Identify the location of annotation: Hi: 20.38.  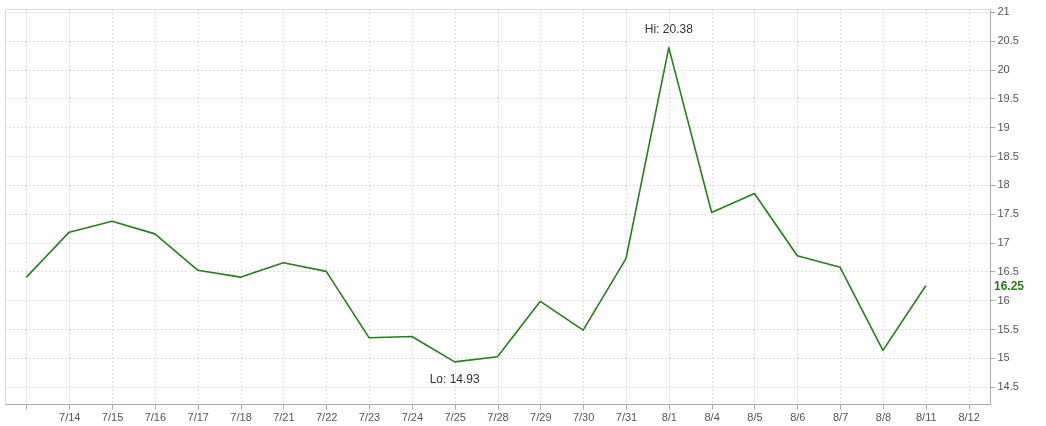
(669, 28).